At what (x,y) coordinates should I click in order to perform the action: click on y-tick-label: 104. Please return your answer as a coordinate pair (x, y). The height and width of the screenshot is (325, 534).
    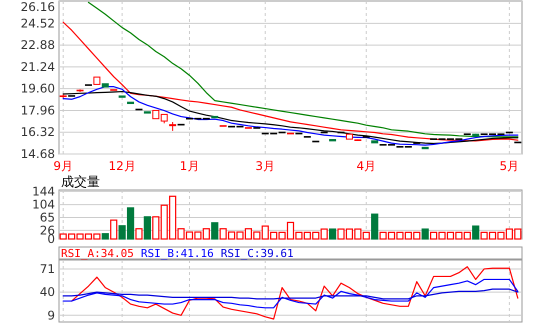
    Looking at the image, I should click on (43, 205).